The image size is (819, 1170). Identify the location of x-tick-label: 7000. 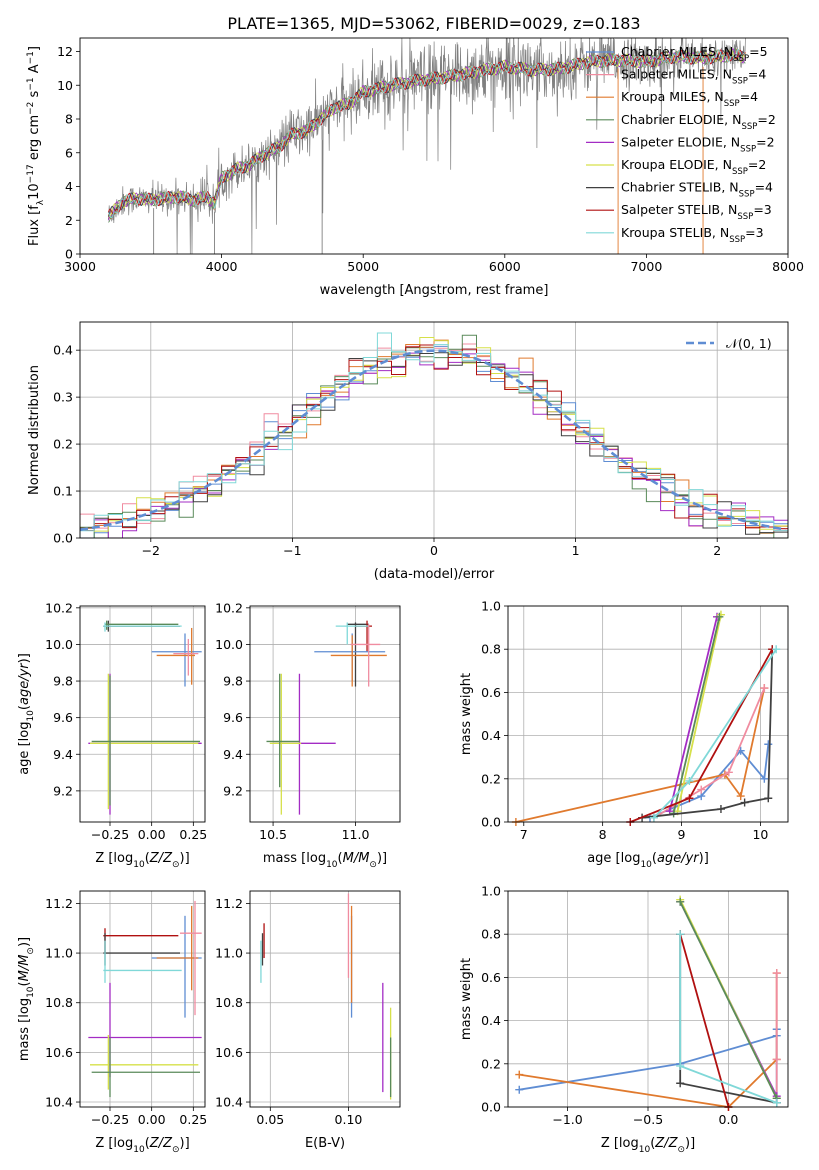
(646, 266).